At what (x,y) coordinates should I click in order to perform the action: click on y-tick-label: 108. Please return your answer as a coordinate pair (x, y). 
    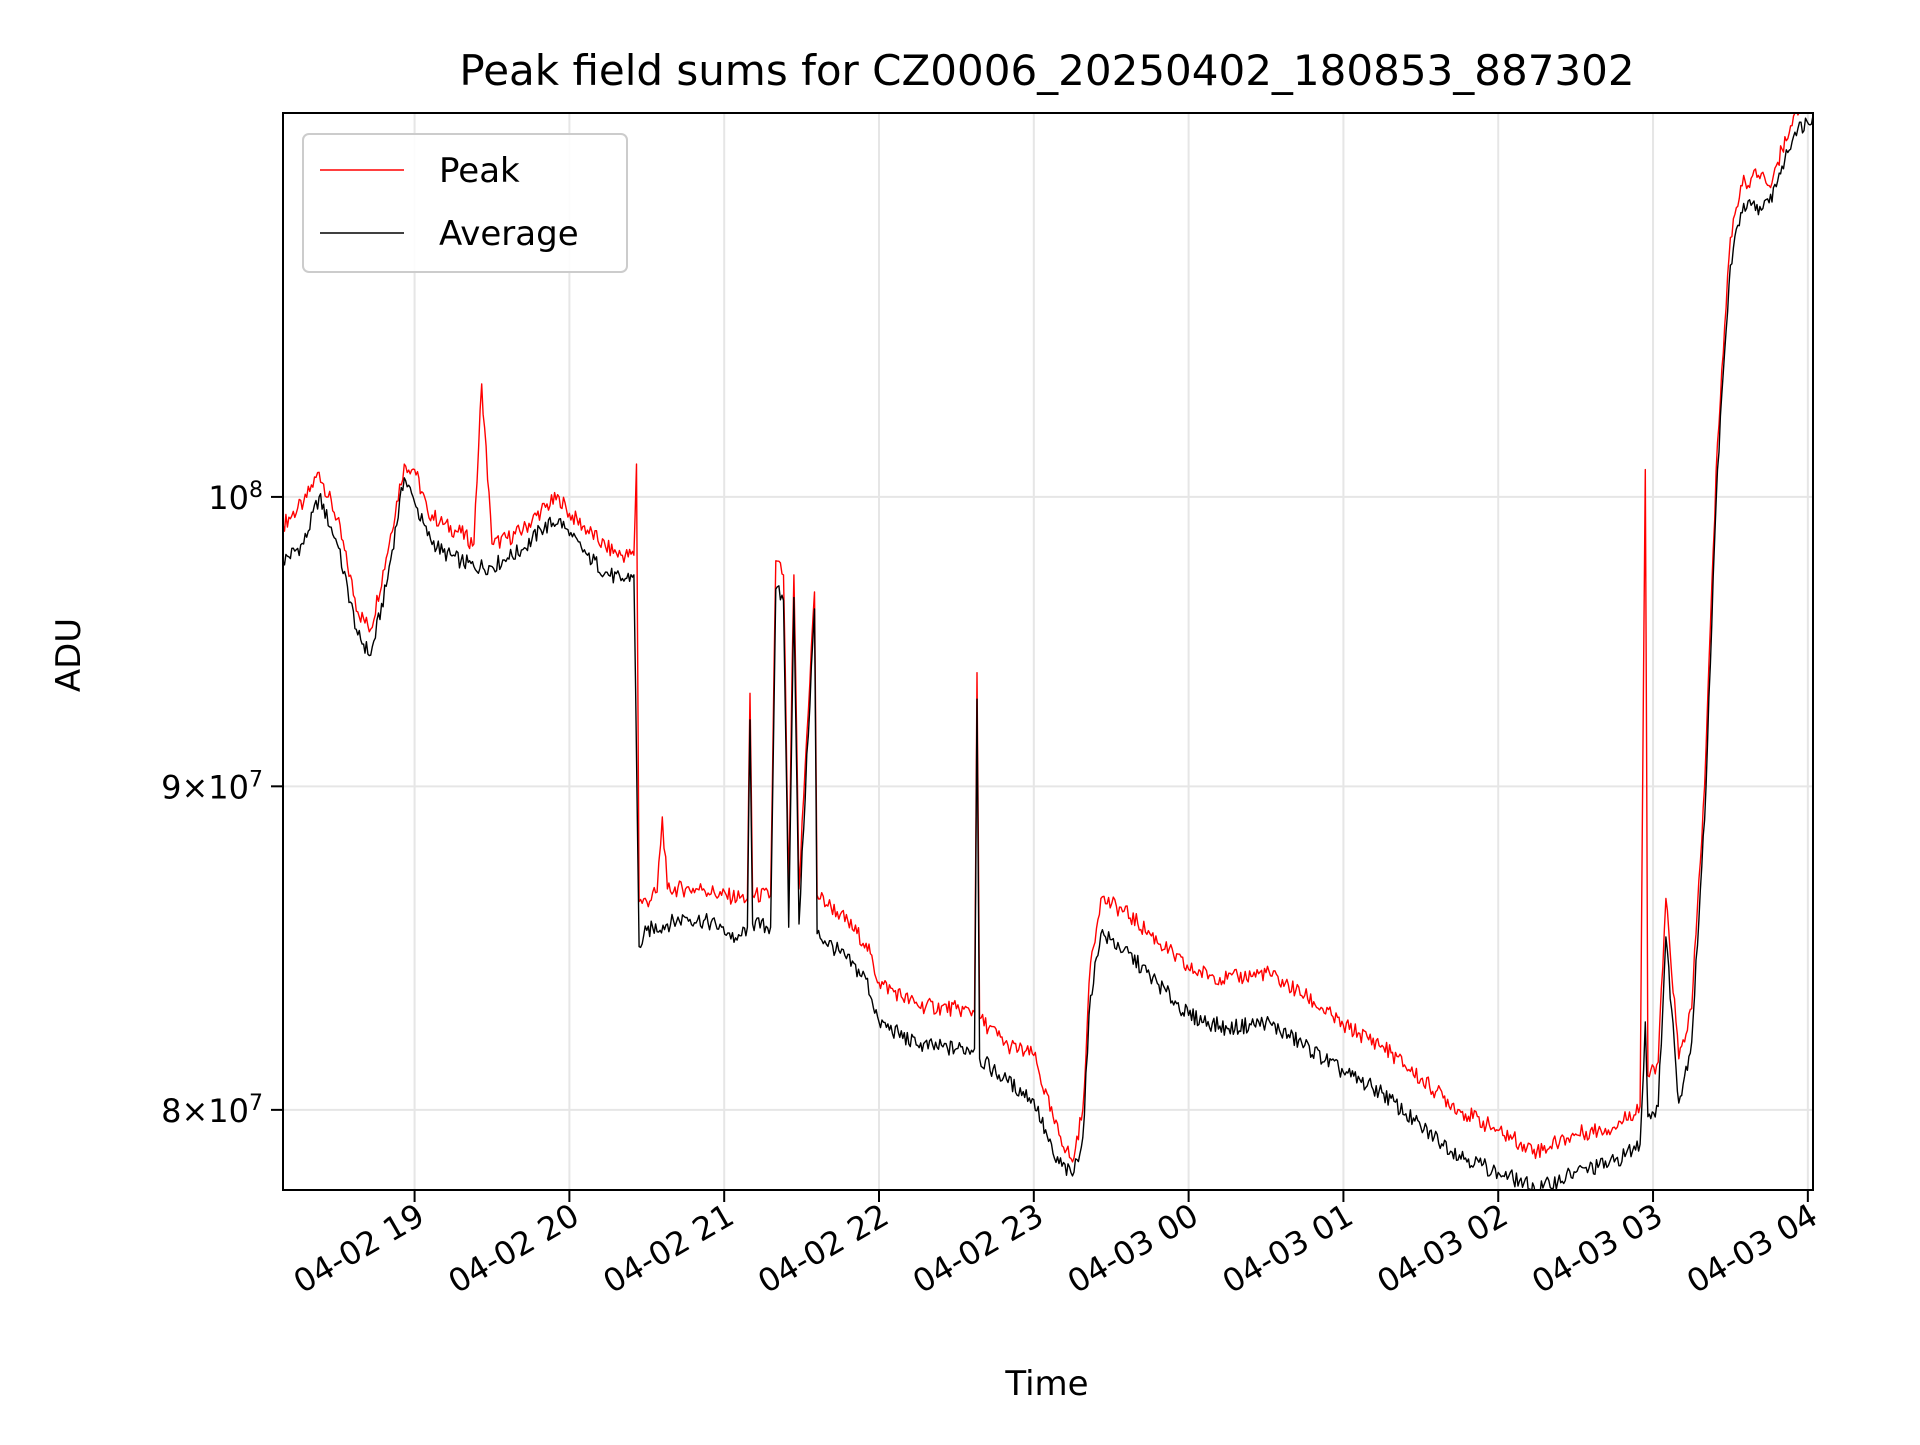
    Looking at the image, I should click on (235, 497).